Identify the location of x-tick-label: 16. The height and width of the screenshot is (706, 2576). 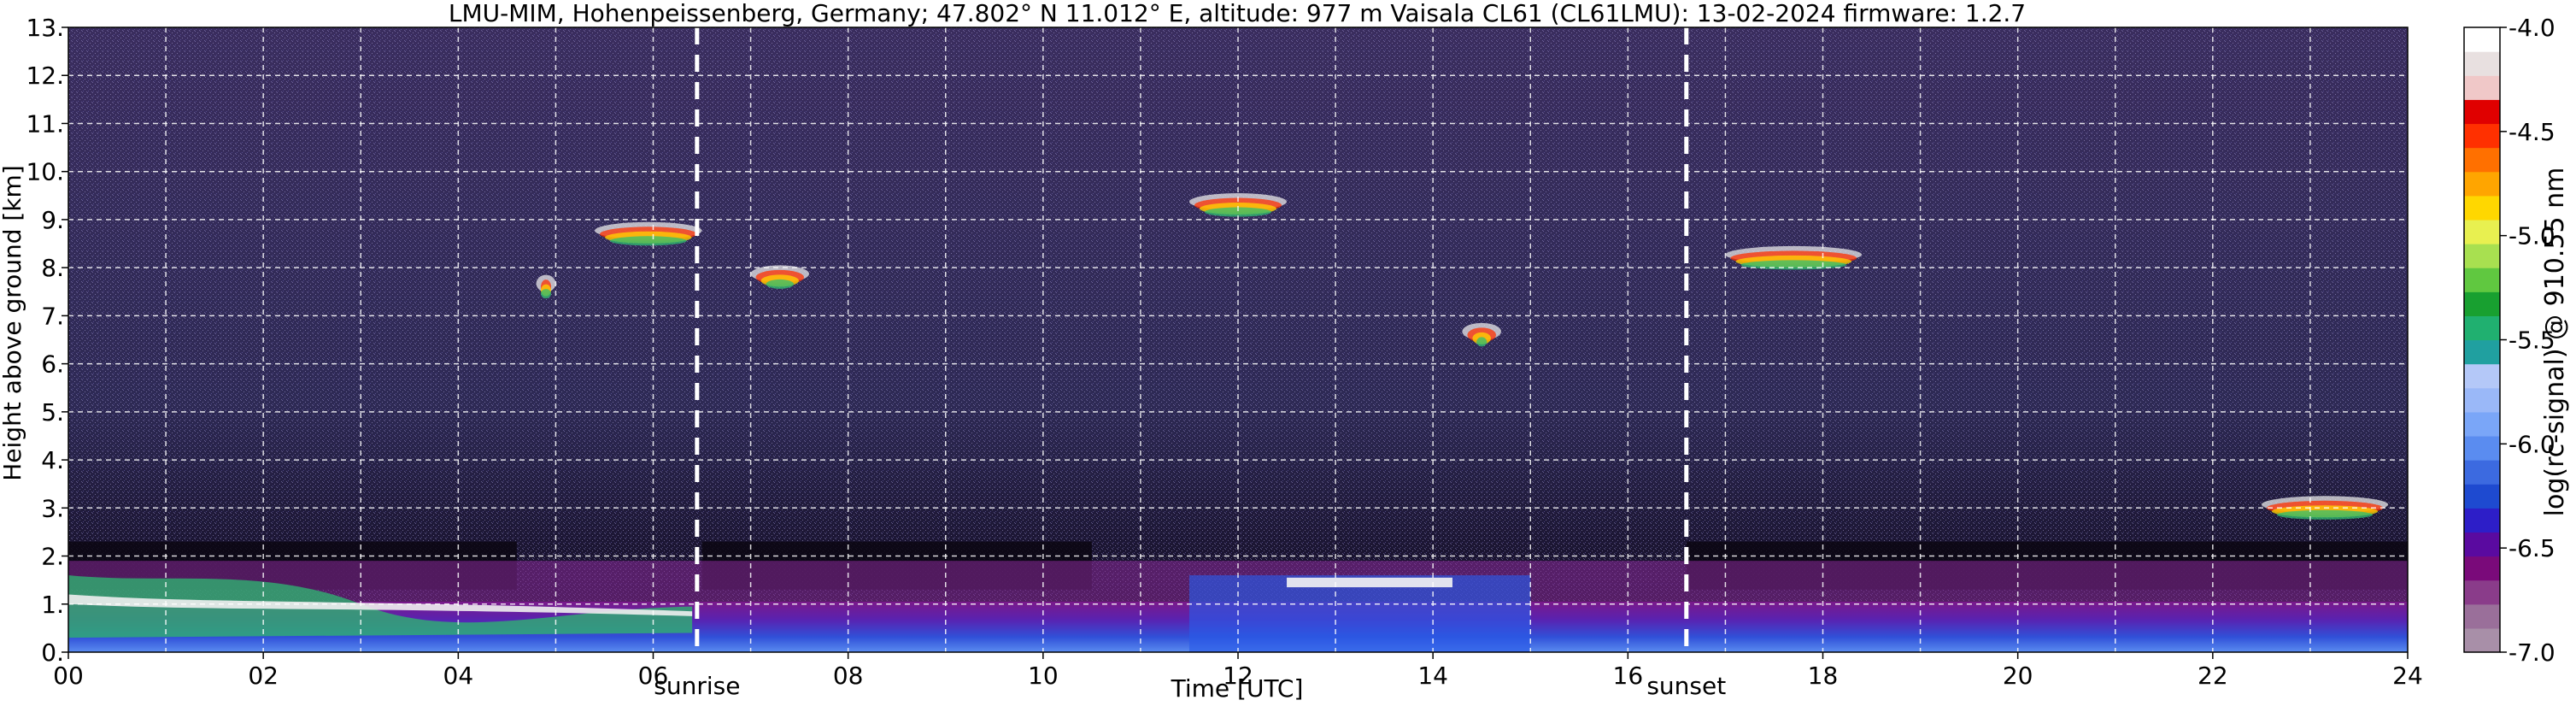
(1628, 676).